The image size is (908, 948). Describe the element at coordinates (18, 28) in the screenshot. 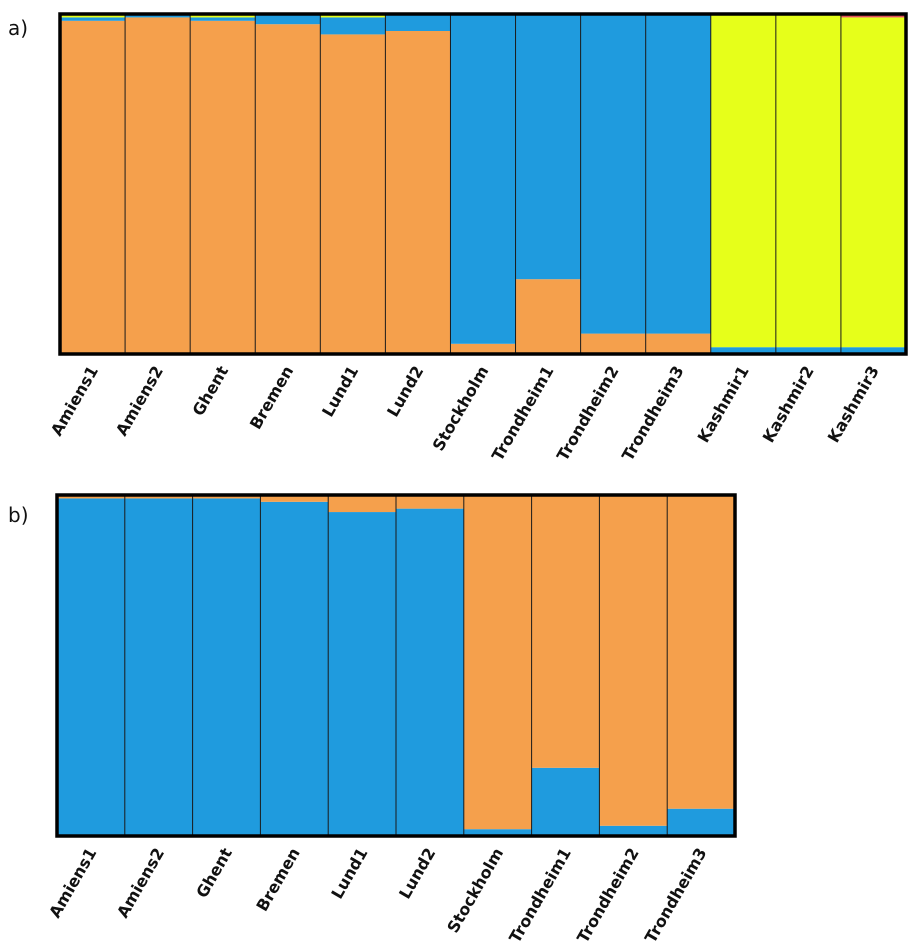

I see `panel-label-a: a)` at that location.